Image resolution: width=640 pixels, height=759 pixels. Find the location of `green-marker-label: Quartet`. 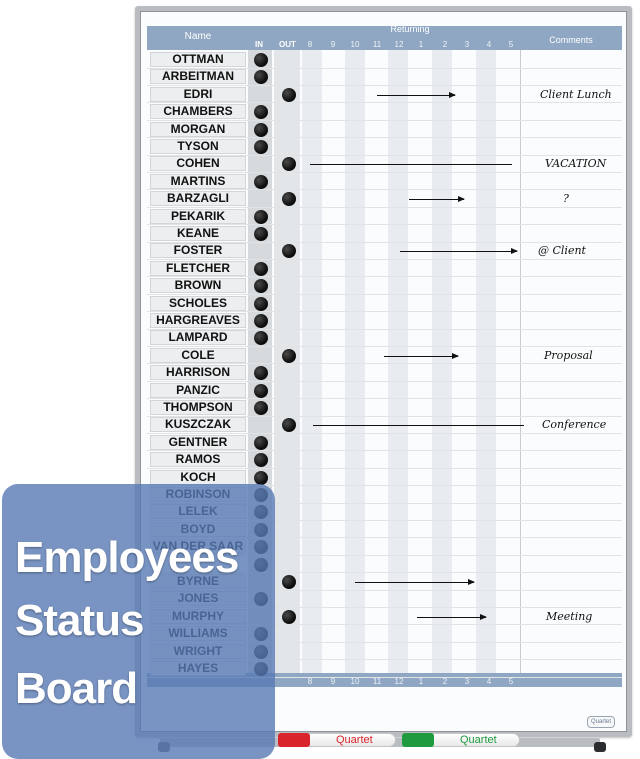

green-marker-label: Quartet is located at coordinates (478, 740).